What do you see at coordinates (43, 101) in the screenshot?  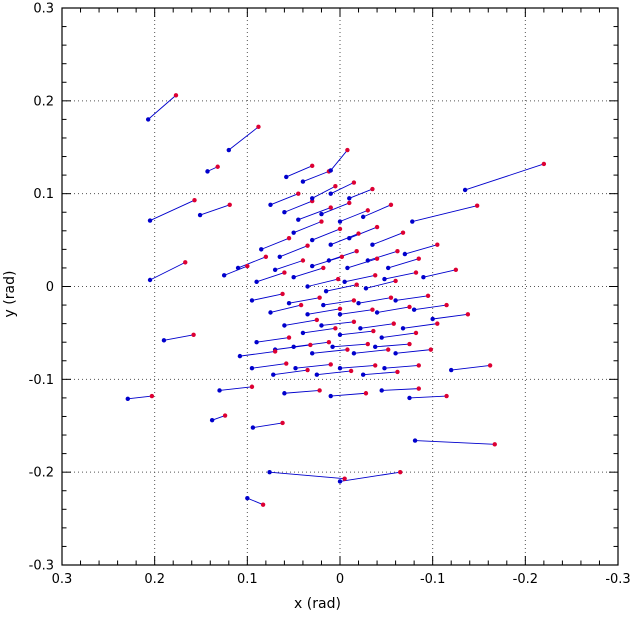 I see `y-tick-label: 0.2` at bounding box center [43, 101].